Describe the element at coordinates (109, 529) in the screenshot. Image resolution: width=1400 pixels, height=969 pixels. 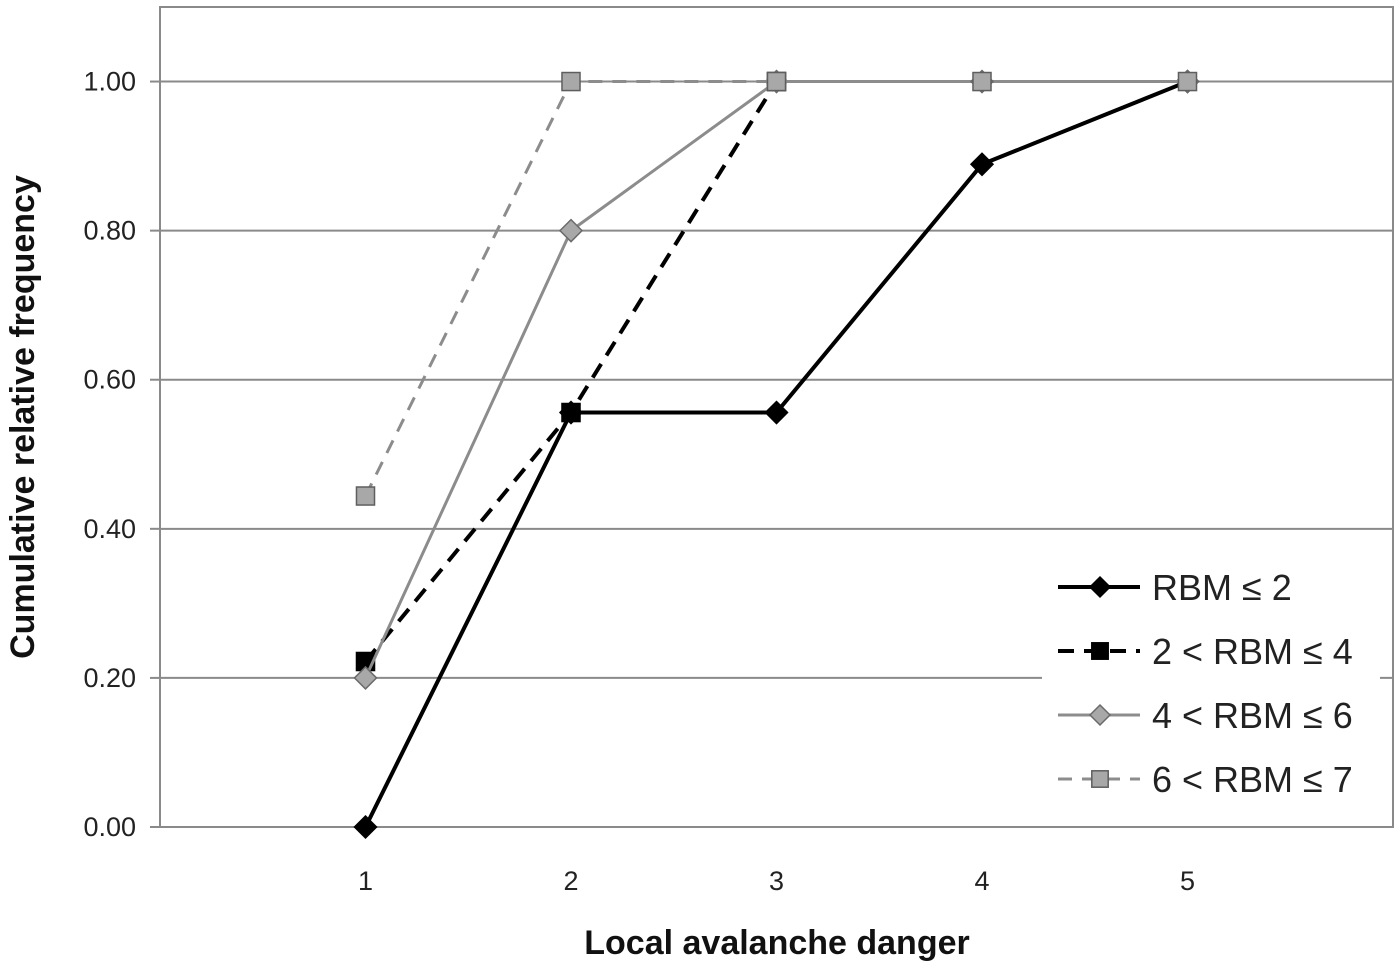
I see `y-tick-label: 0.40` at that location.